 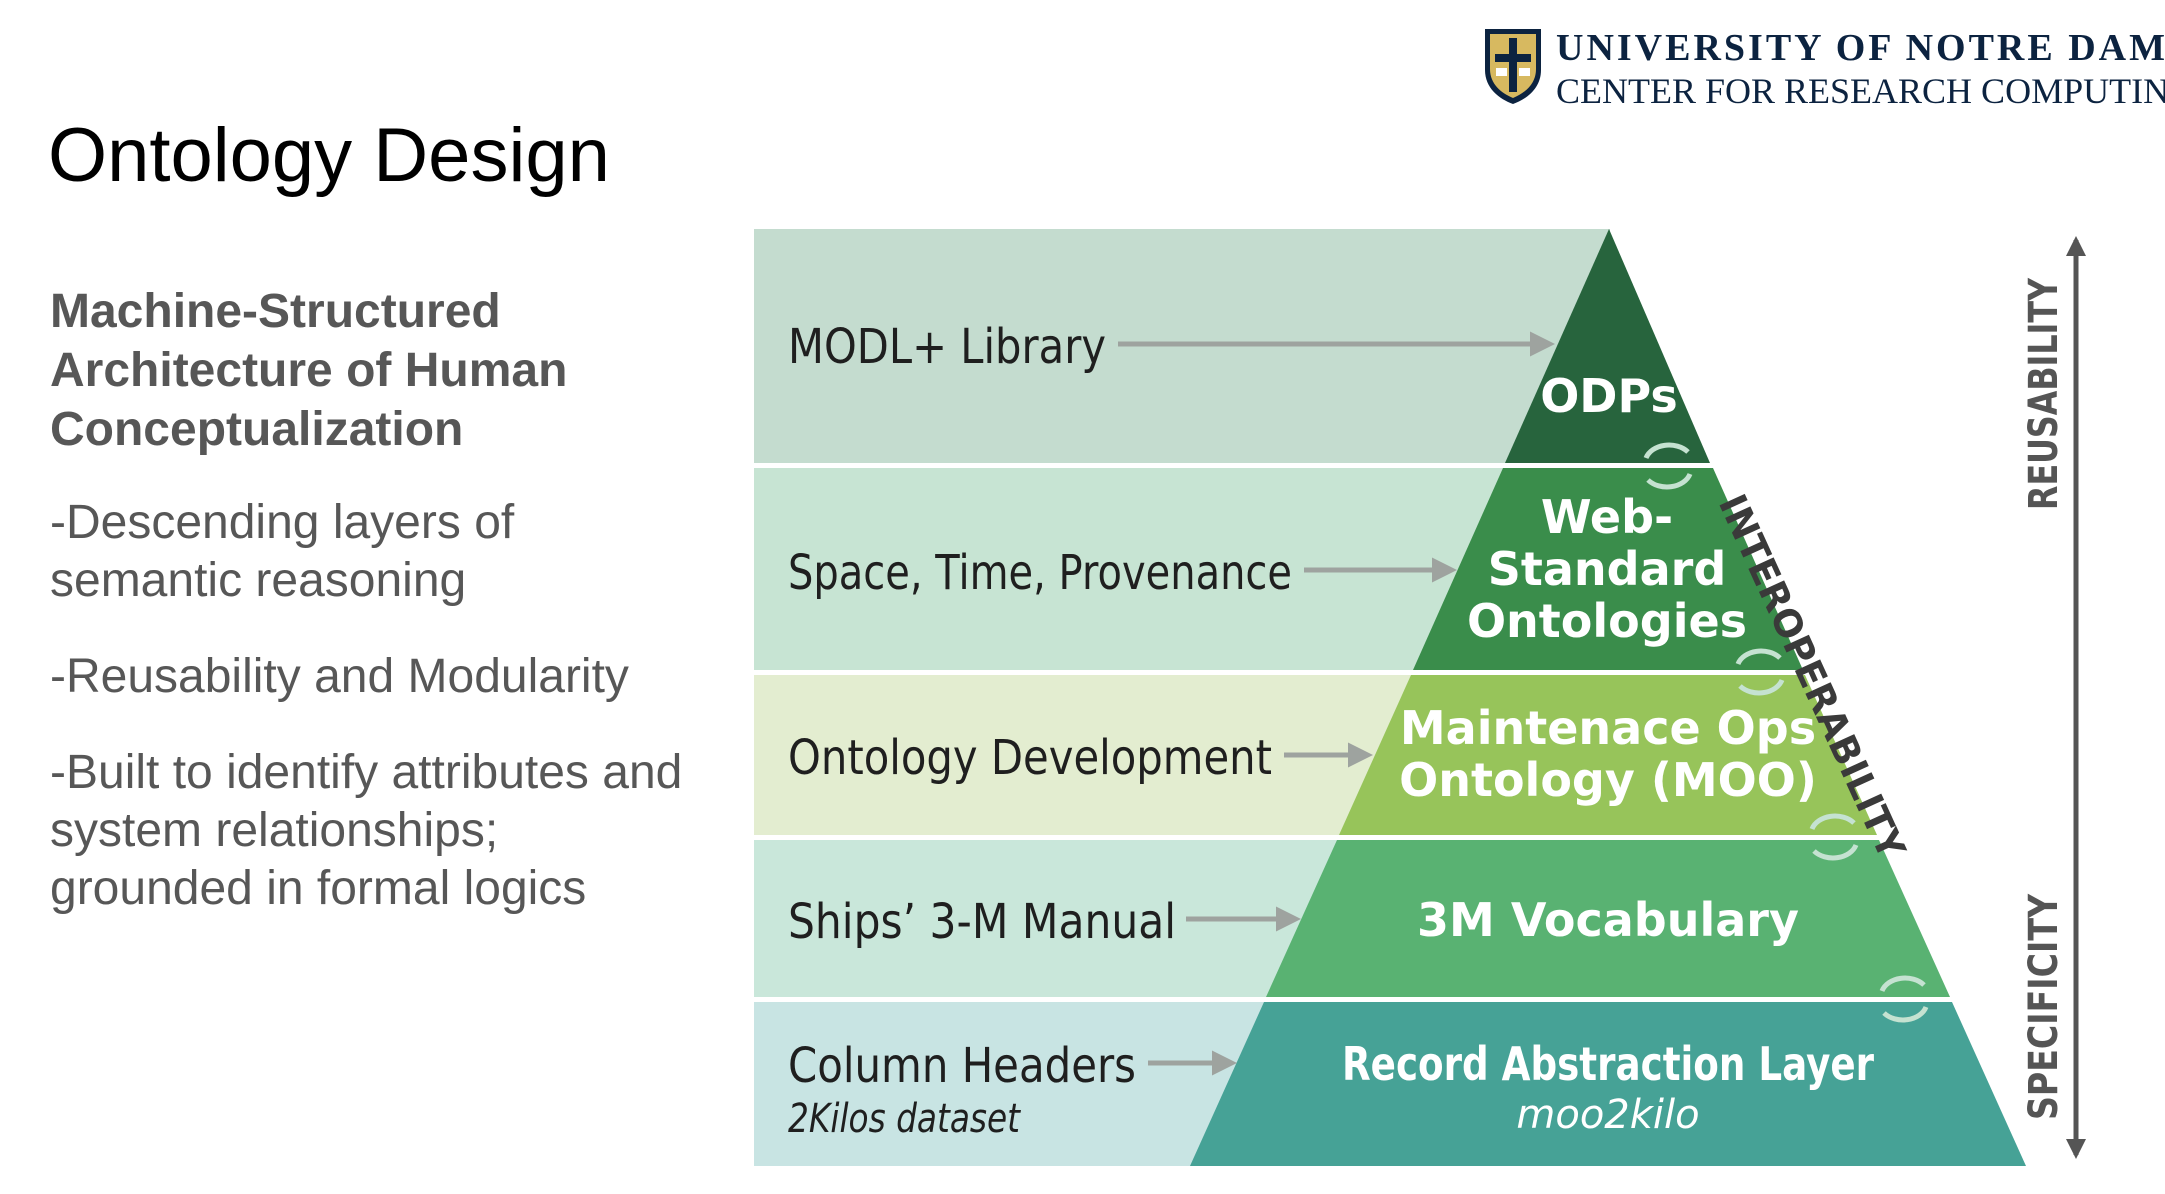 What do you see at coordinates (282, 551) in the screenshot?
I see `bullet-item: -Descending layers of semantic reasoning` at bounding box center [282, 551].